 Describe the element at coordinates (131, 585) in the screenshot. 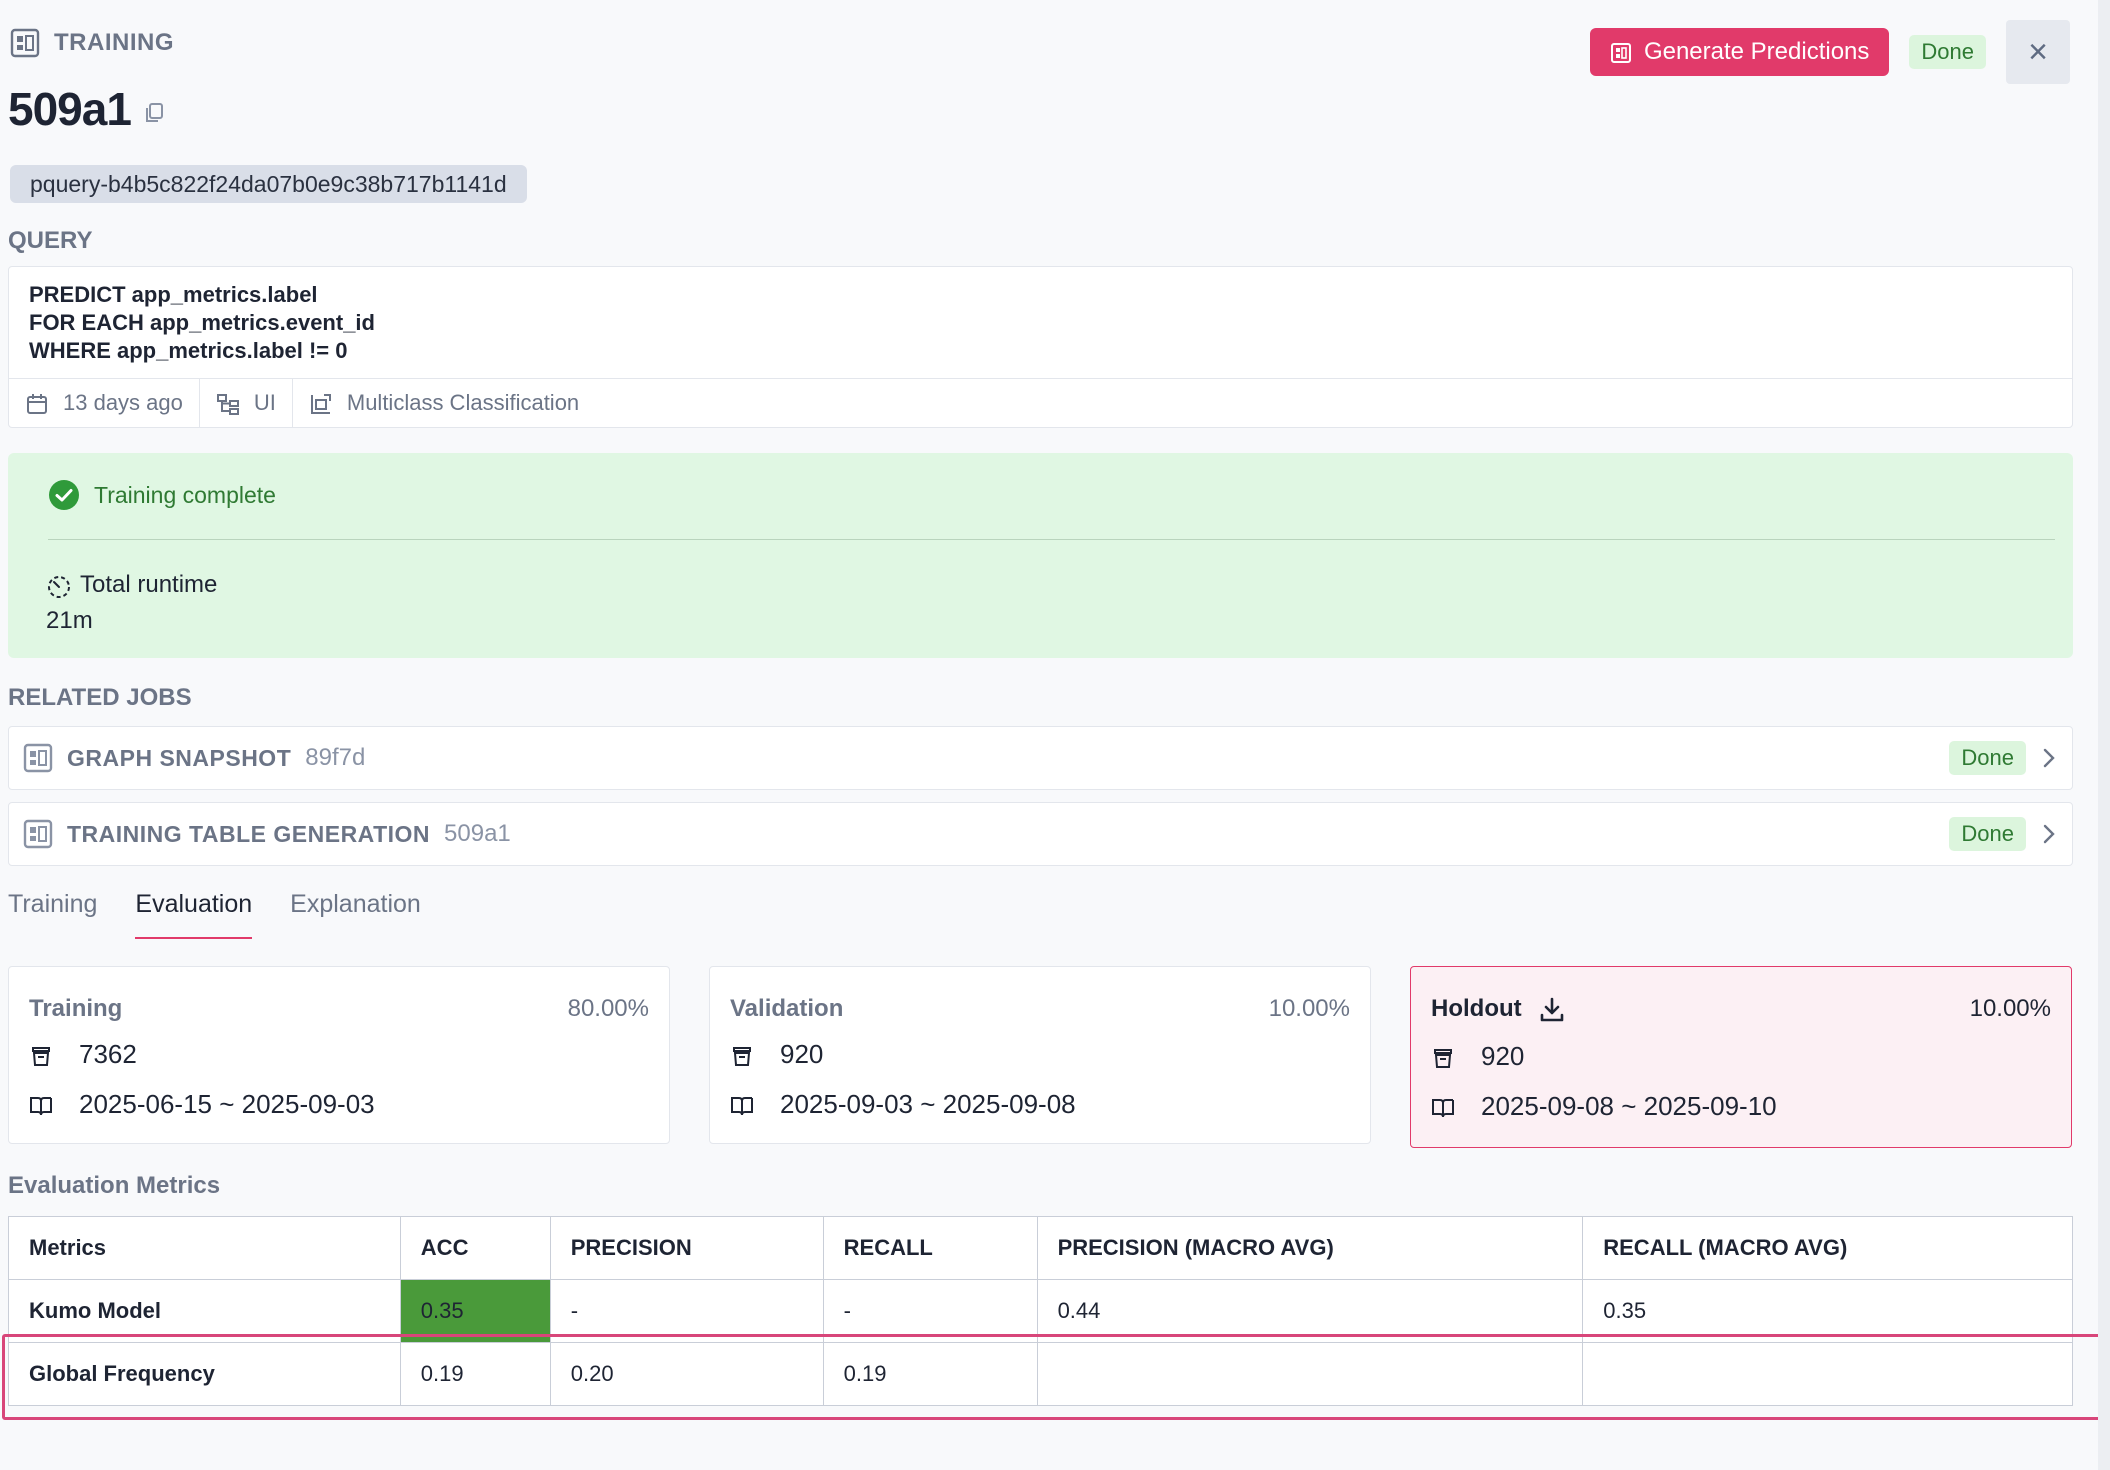

I see `runtime-label: Total runtime` at that location.